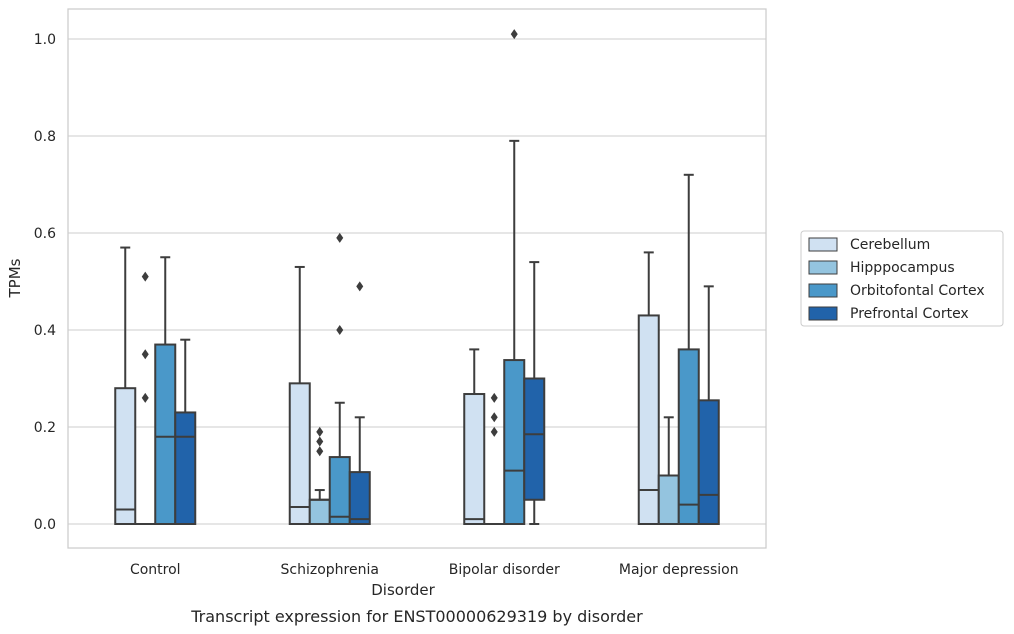  What do you see at coordinates (45, 40) in the screenshot?
I see `y-tick-label: 1.0` at bounding box center [45, 40].